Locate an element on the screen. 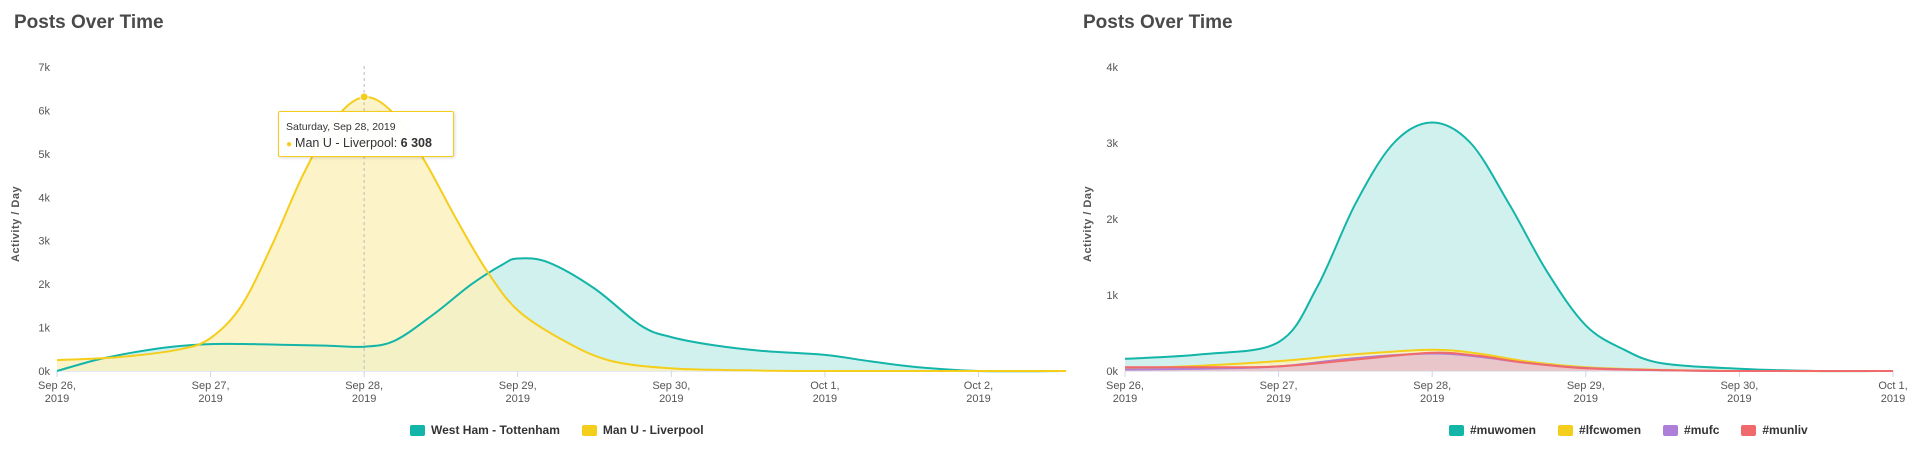 The width and height of the screenshot is (1917, 450). legend-label: #muwomen is located at coordinates (1503, 430).